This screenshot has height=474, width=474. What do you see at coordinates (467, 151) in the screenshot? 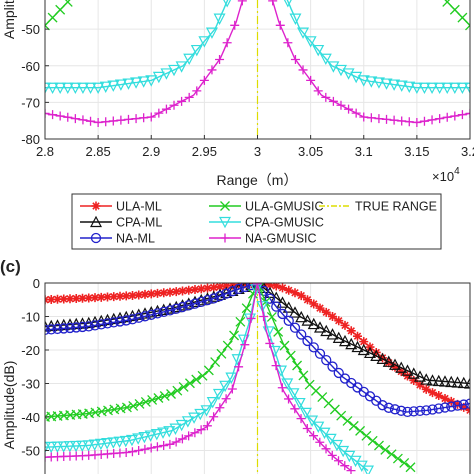
I see `x-tick-label: 3.2` at bounding box center [467, 151].